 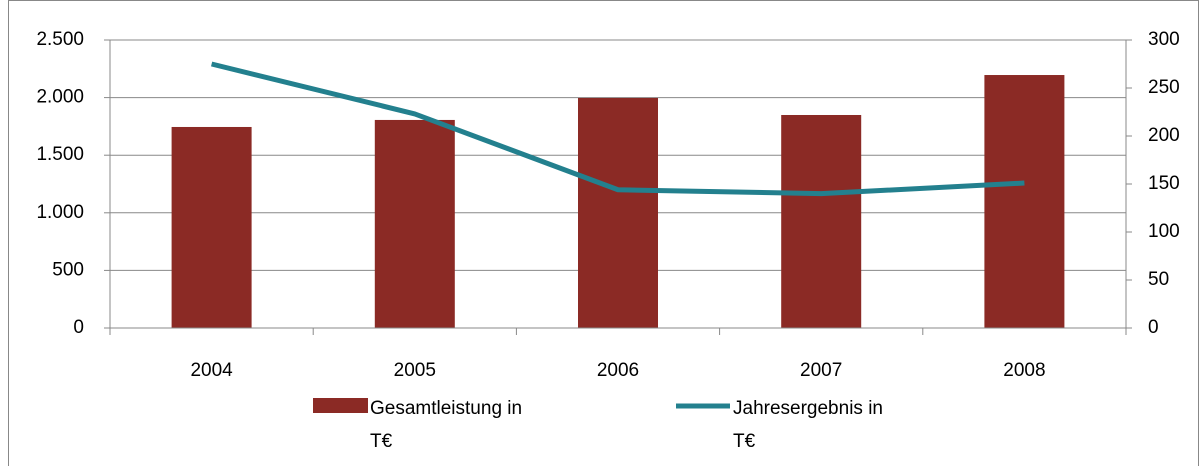 I want to click on y-tick-label: 0, so click(x=78, y=327).